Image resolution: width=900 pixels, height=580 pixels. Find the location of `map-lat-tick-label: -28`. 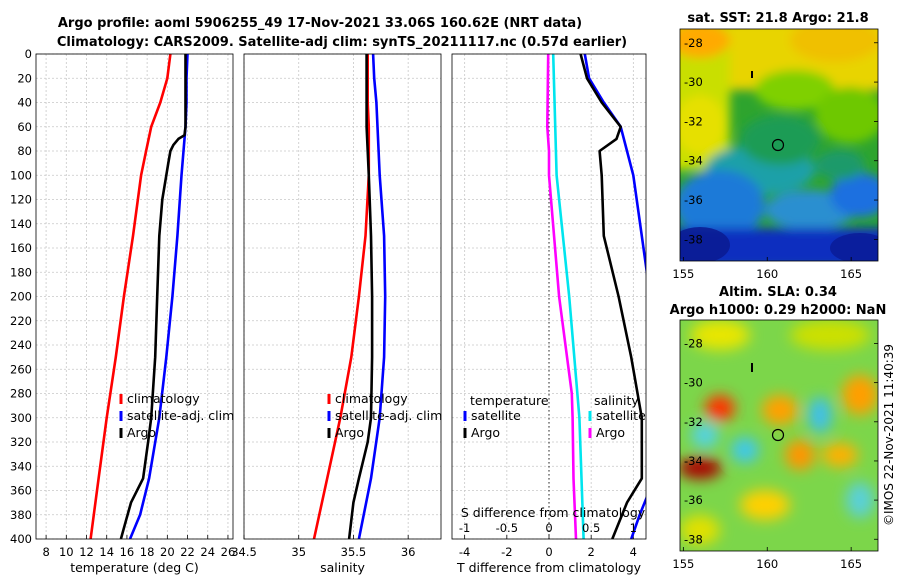

map-lat-tick-label: -28 is located at coordinates (693, 343).